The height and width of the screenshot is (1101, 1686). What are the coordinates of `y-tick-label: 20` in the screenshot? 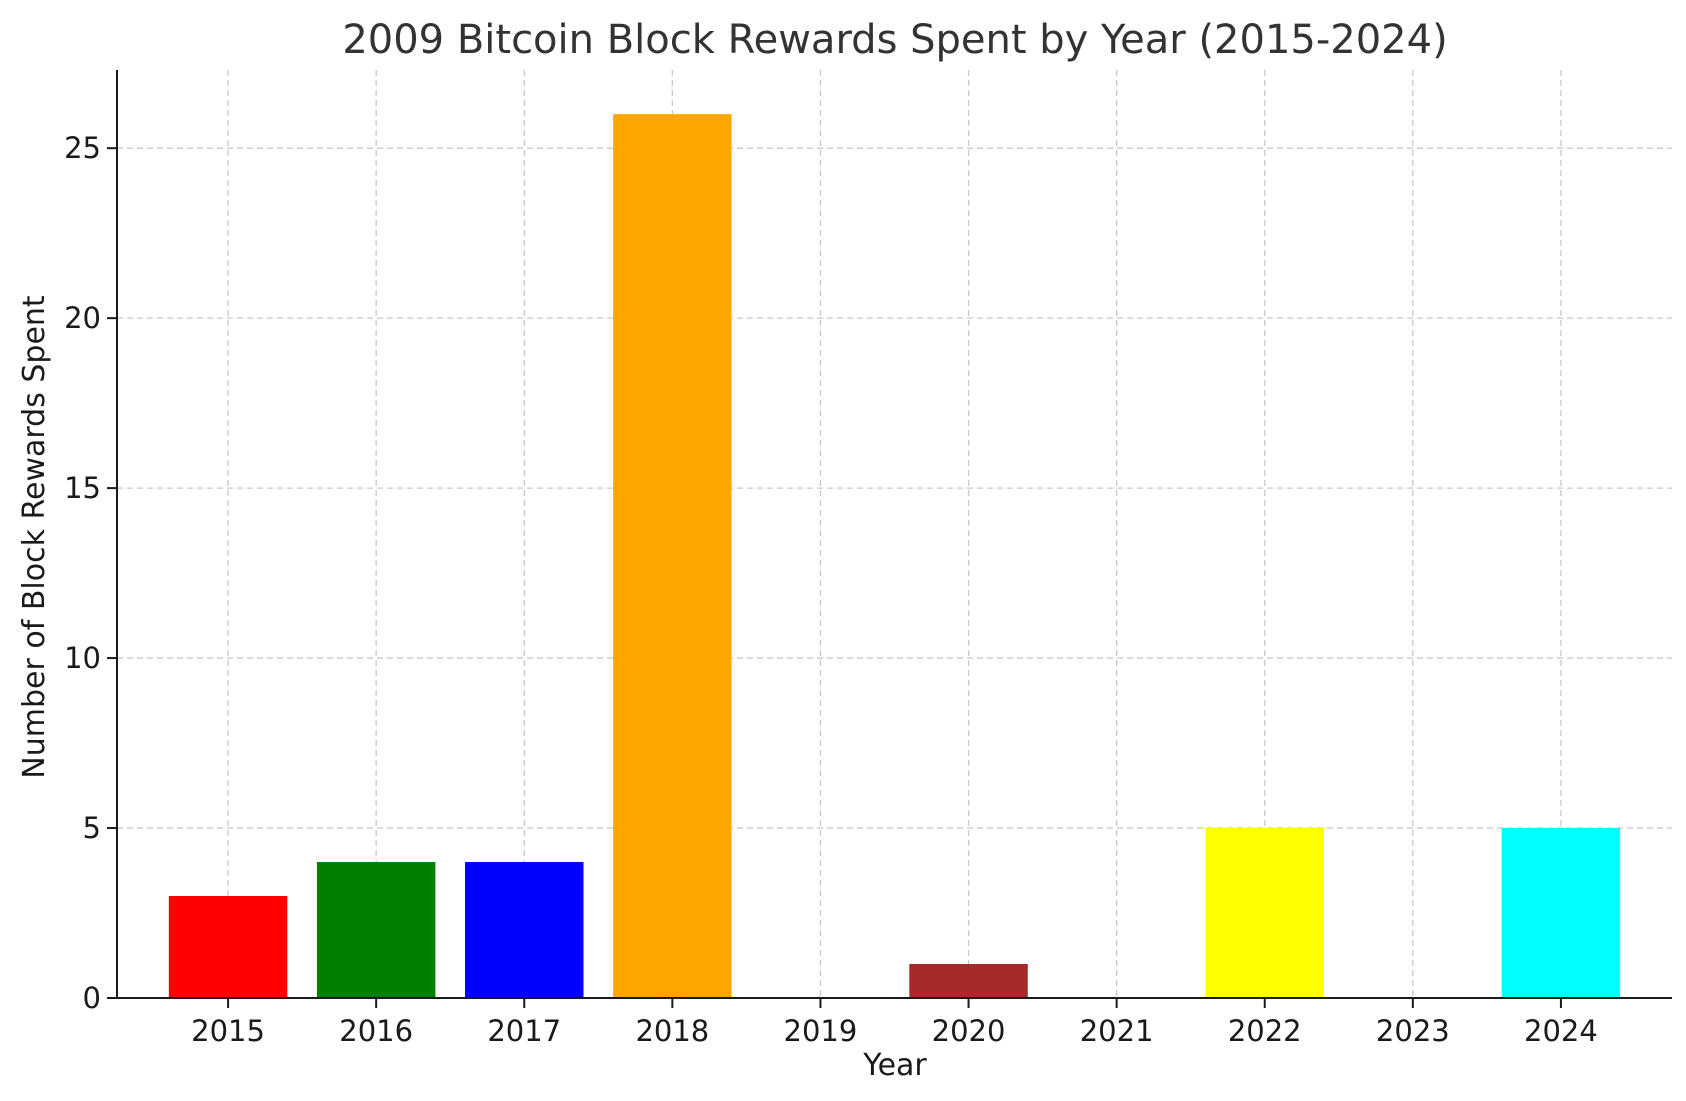 It's located at (82, 318).